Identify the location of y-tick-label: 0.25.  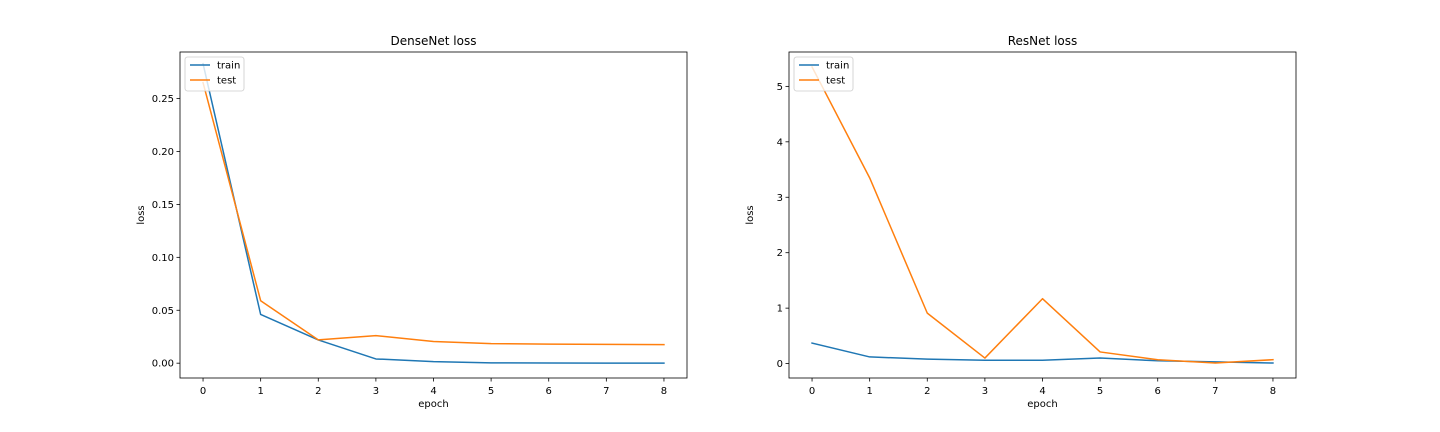
(163, 99).